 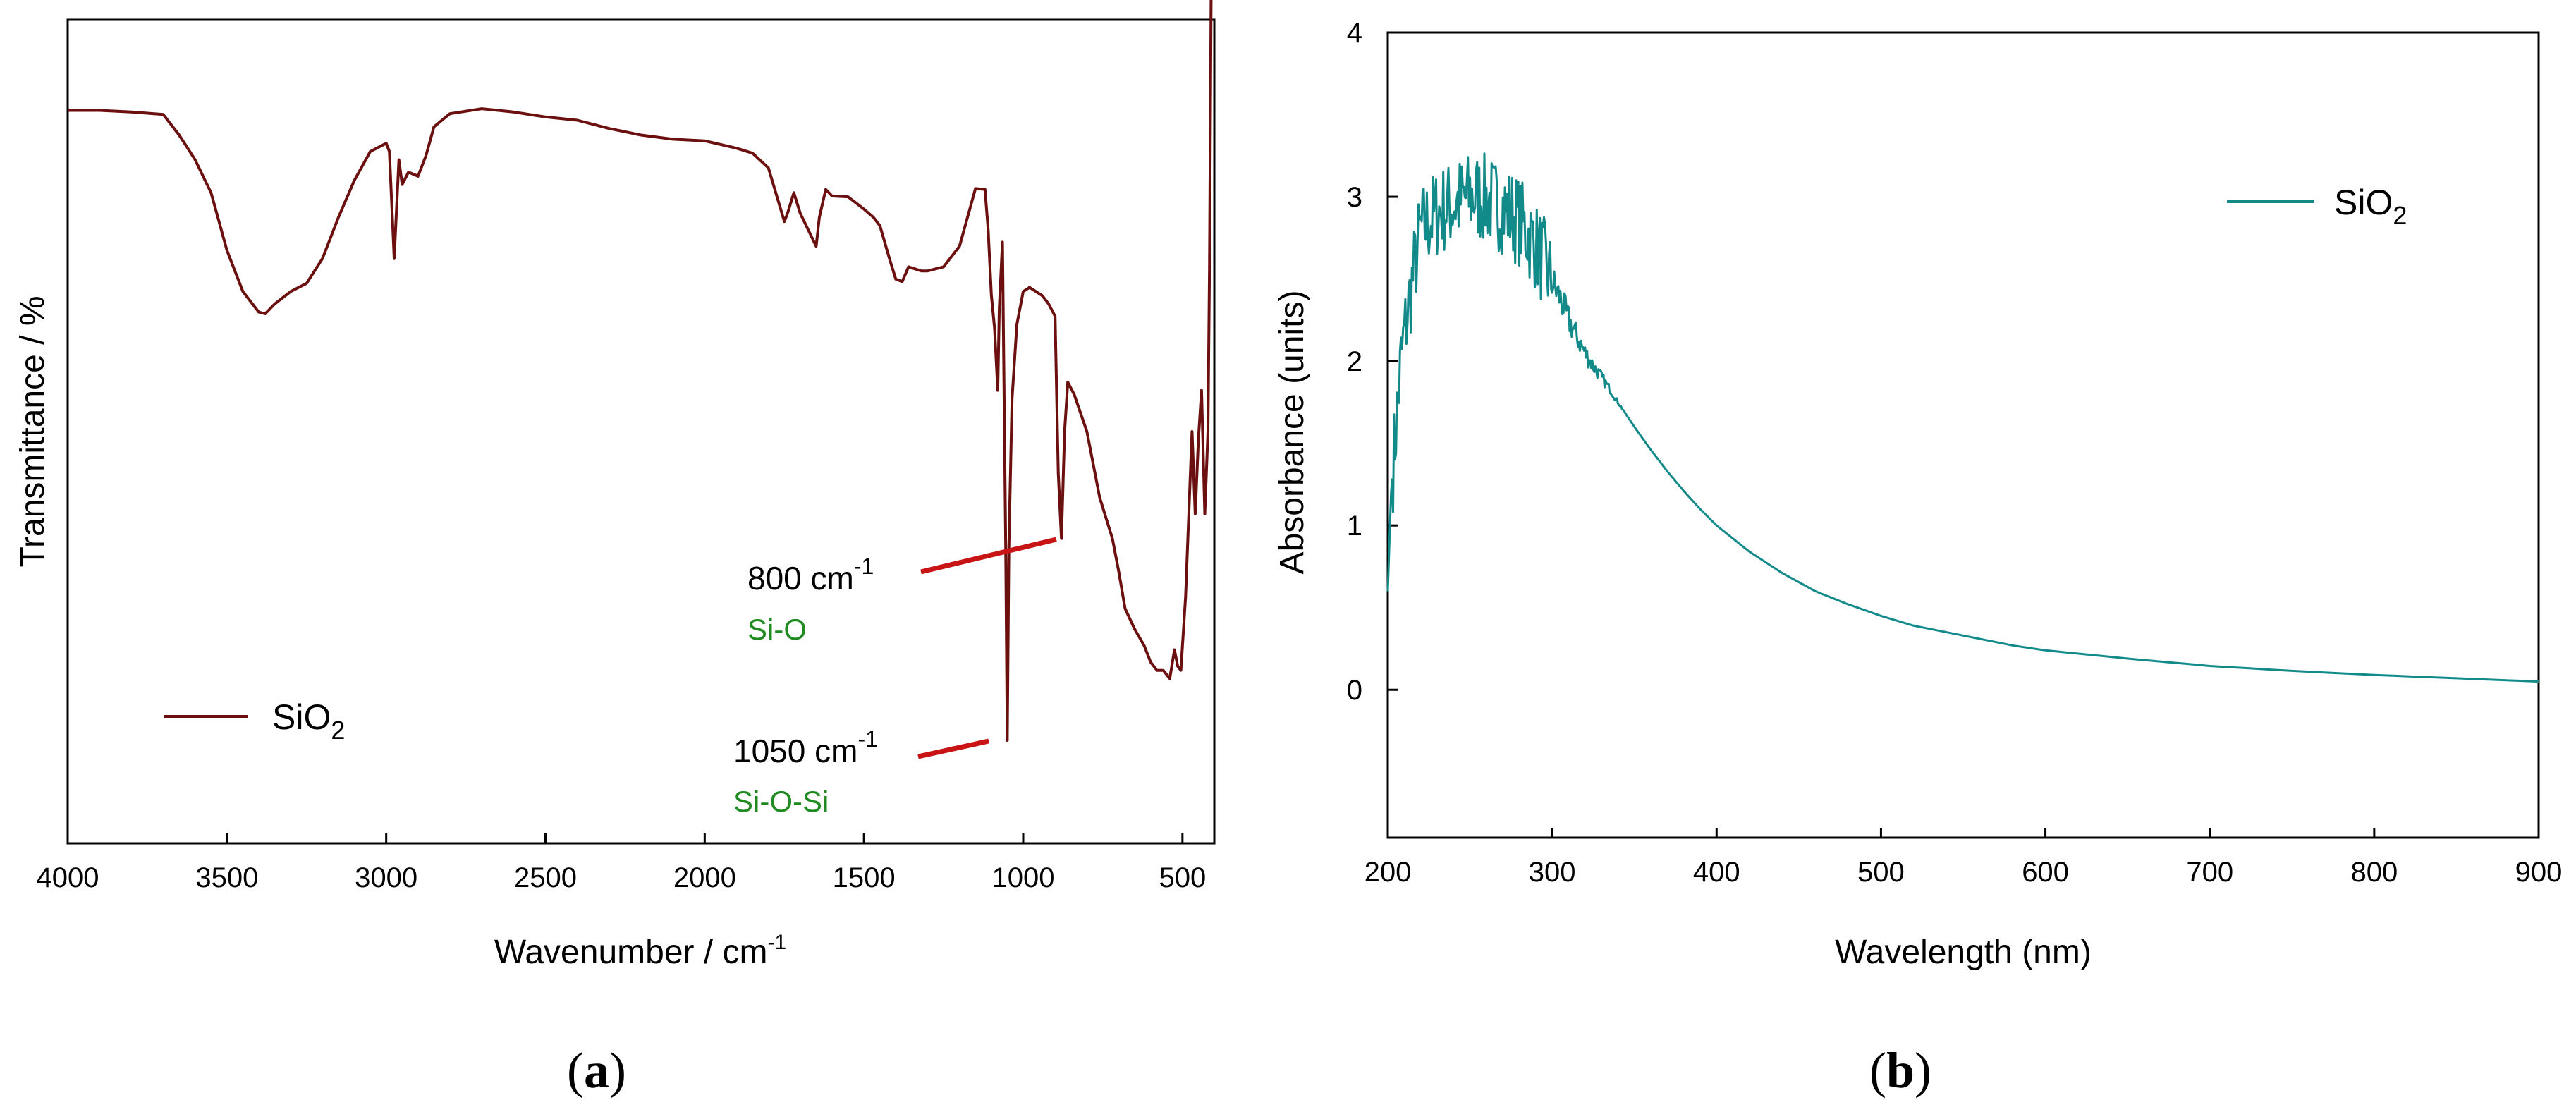 I want to click on panel-b-label: (b), so click(x=1900, y=1070).